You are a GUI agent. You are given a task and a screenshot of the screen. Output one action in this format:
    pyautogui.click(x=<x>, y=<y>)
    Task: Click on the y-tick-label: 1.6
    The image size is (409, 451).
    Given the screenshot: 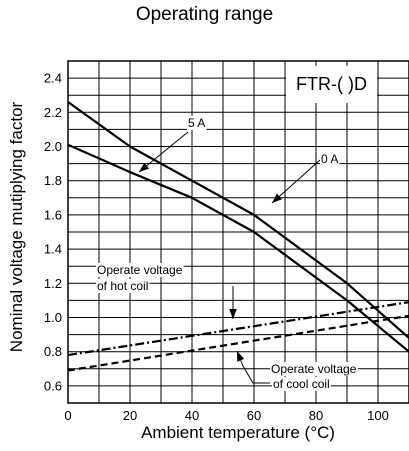 What is the action you would take?
    pyautogui.click(x=53, y=214)
    